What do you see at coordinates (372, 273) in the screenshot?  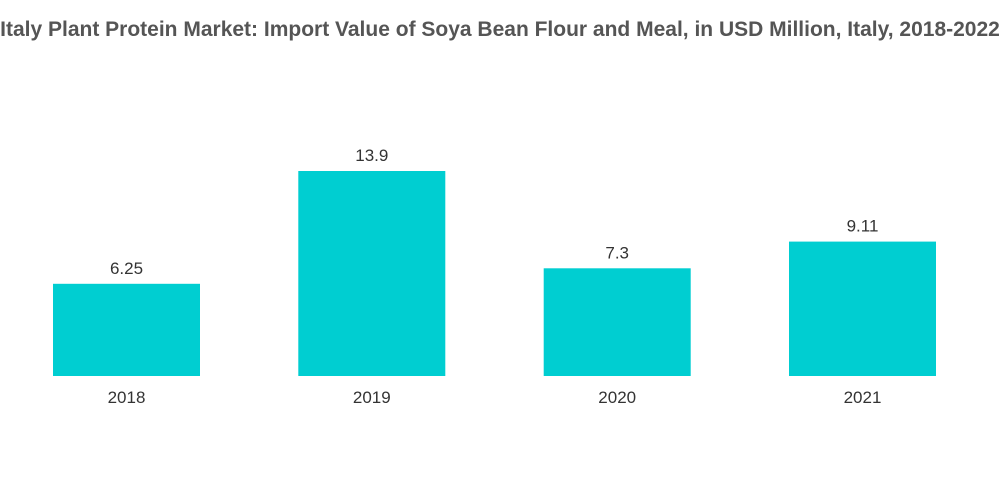 I see `bar-2019` at bounding box center [372, 273].